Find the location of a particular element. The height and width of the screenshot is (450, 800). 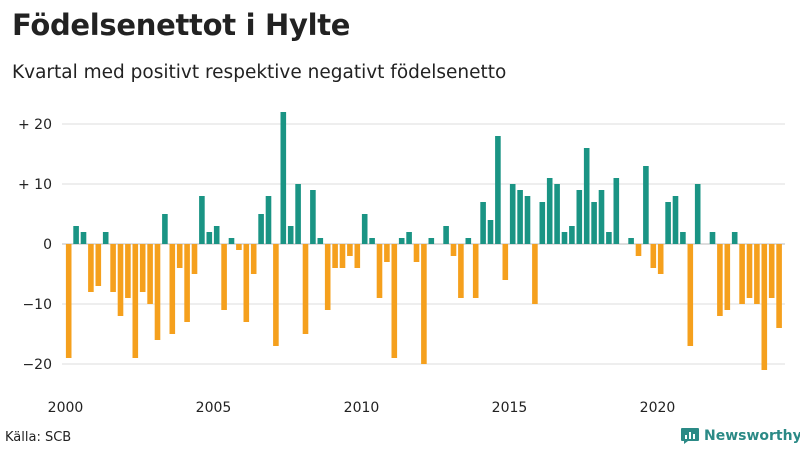

brand-logo: Newsworthy is located at coordinates (740, 436).